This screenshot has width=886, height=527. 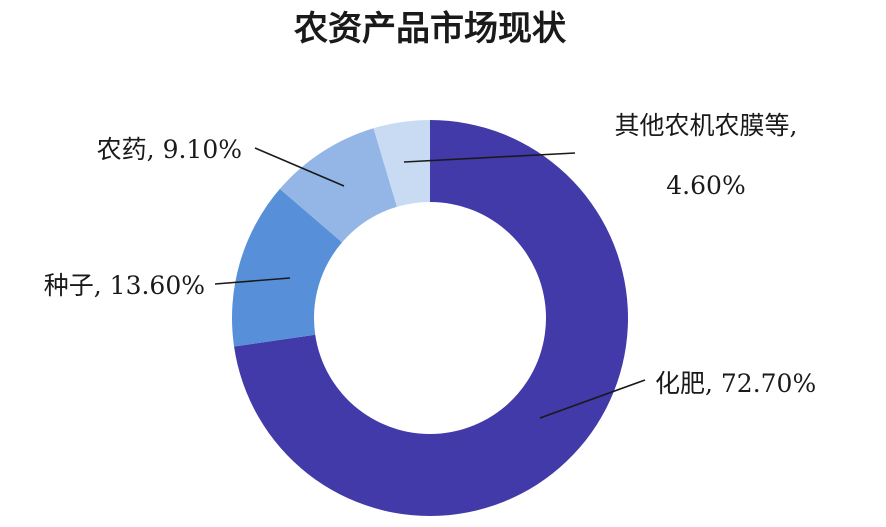 What do you see at coordinates (705, 185) in the screenshot?
I see `slice-label-3-value: 4.60%` at bounding box center [705, 185].